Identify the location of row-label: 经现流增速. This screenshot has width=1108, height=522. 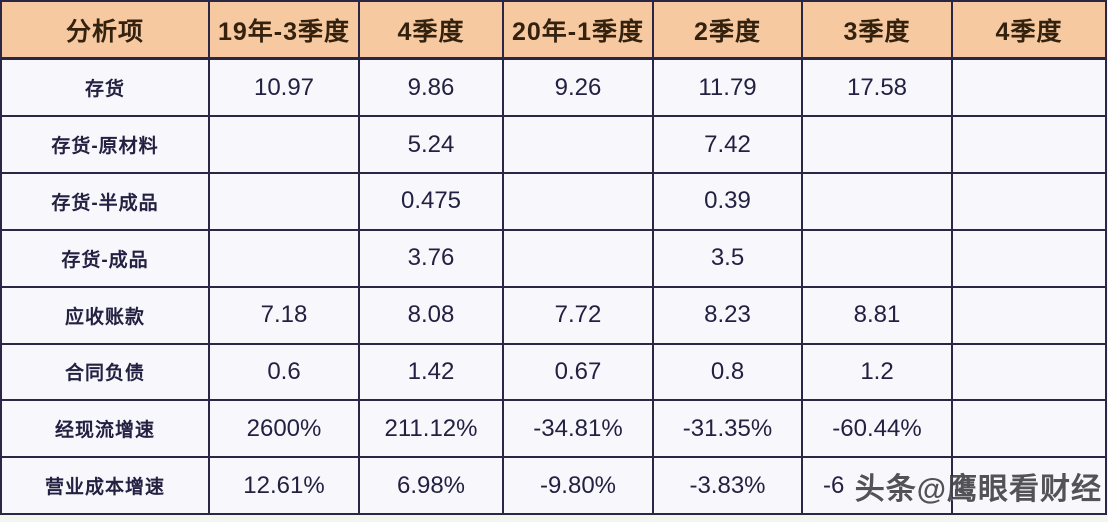
(105, 429).